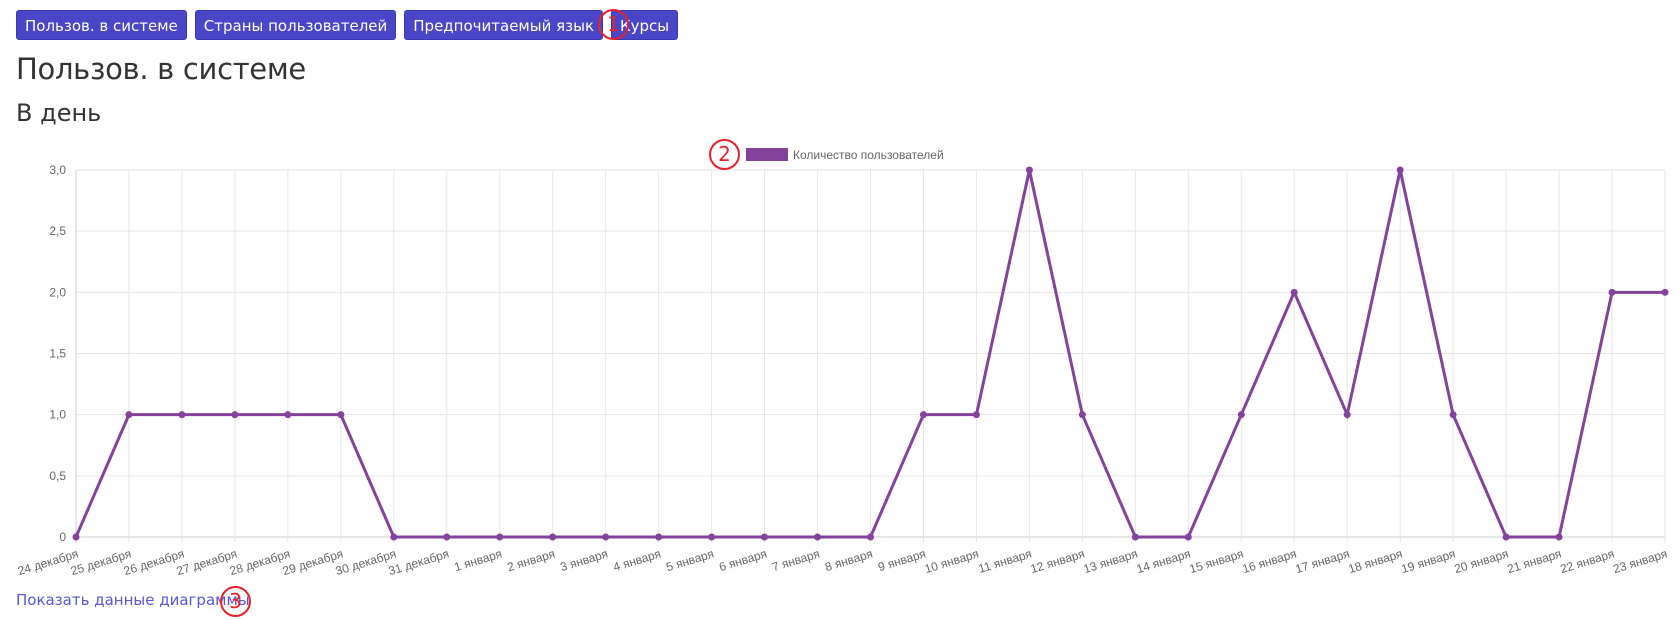  Describe the element at coordinates (951, 561) in the screenshot. I see `x-tick-label: 10 января` at that location.